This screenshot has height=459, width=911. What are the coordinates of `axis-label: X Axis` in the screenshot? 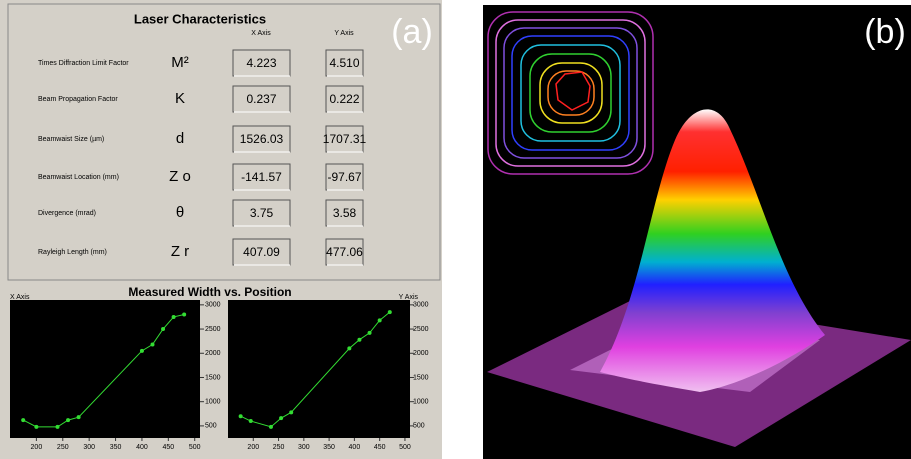 It's located at (20, 297).